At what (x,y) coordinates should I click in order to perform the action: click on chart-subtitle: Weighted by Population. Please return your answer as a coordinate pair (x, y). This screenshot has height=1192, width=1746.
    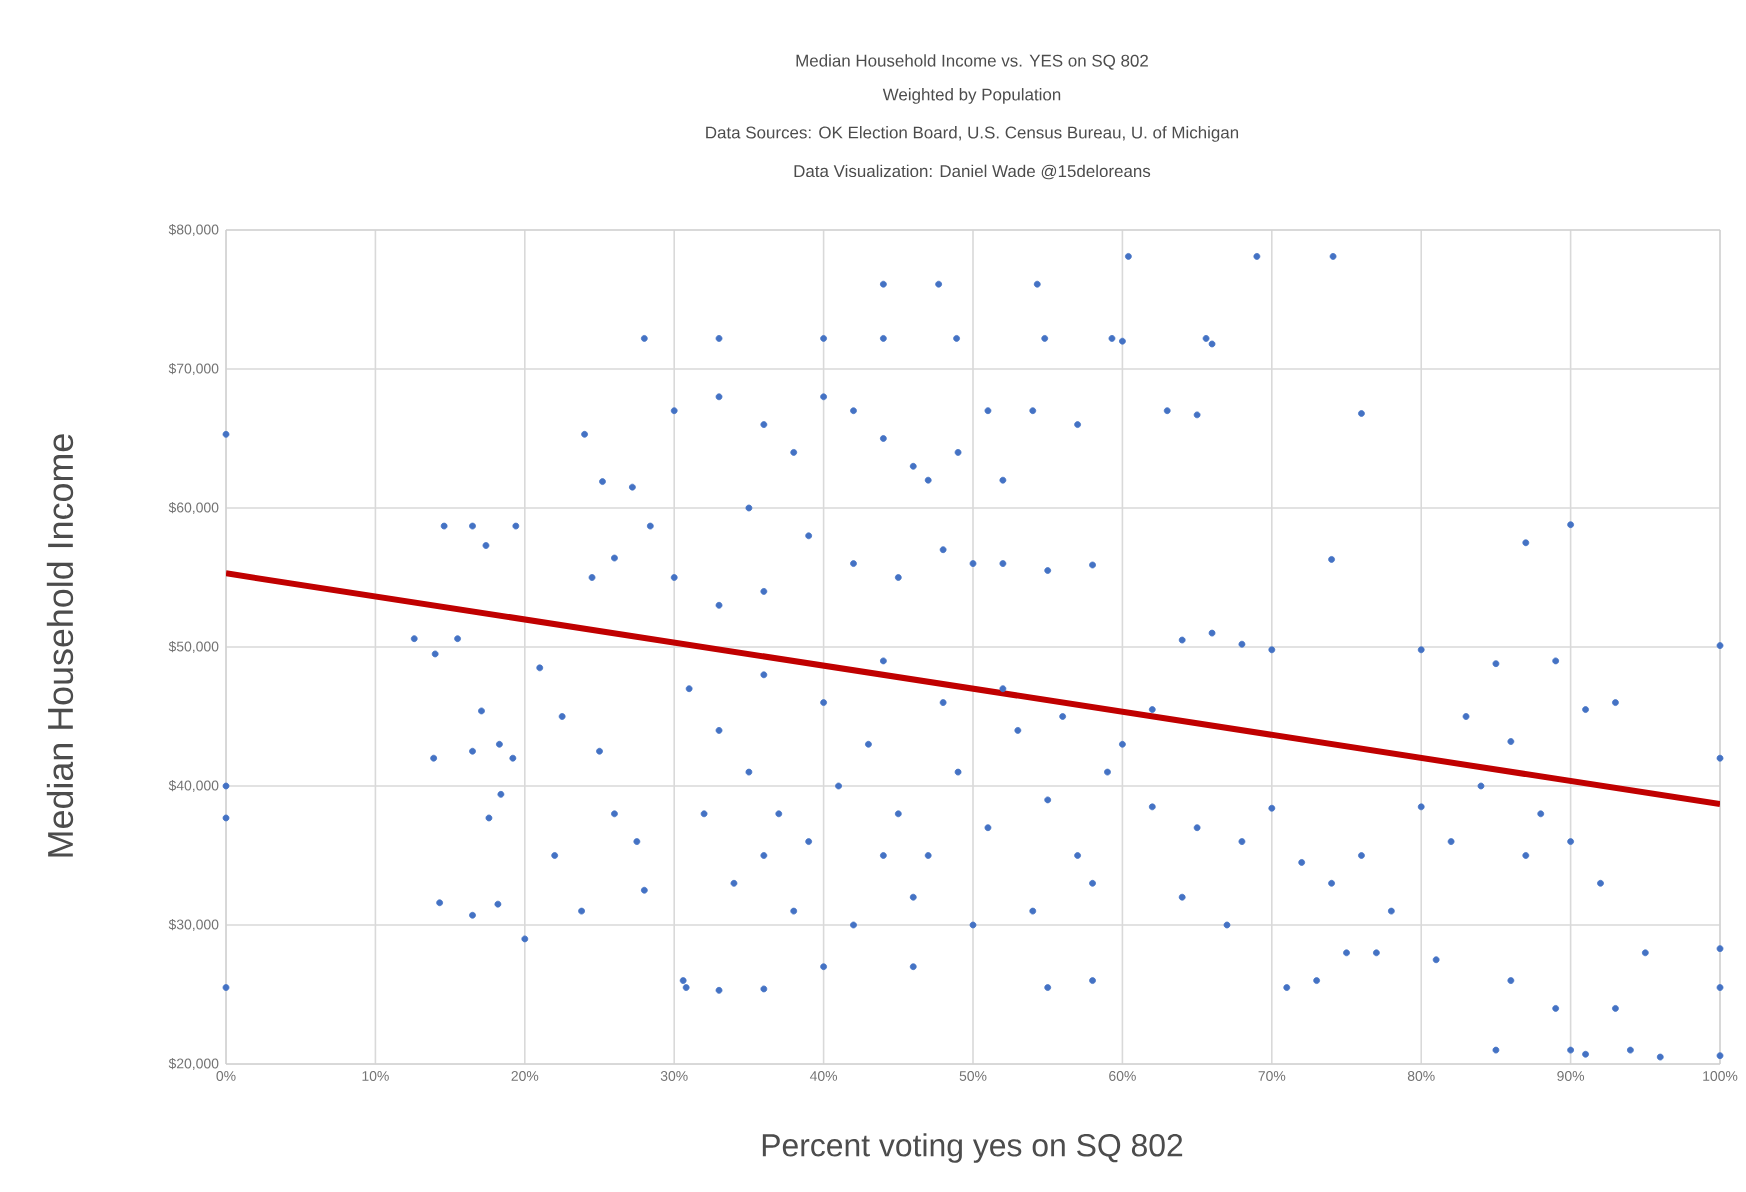
    Looking at the image, I should click on (971, 96).